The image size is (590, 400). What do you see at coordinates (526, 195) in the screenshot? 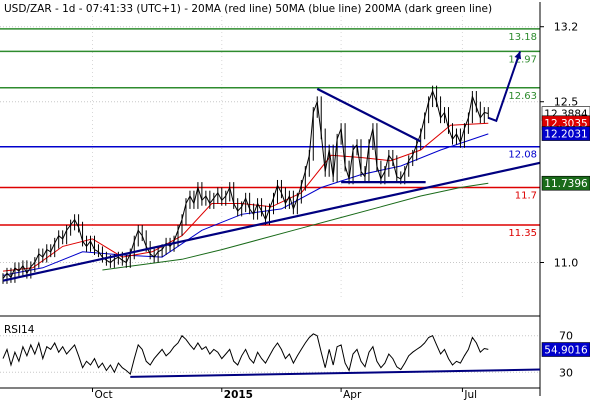
I see `level-label: 11.7` at bounding box center [526, 195].